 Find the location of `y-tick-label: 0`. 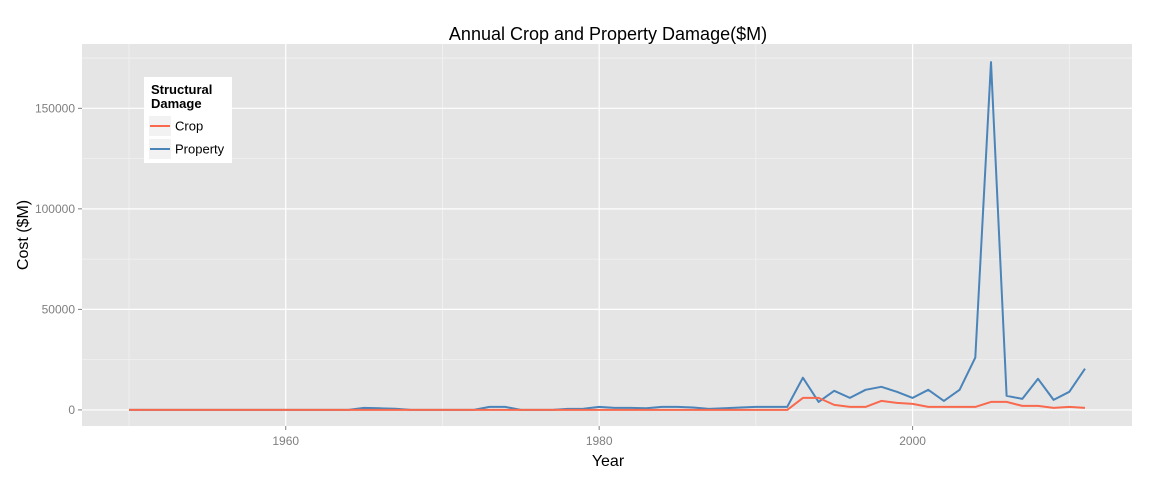

y-tick-label: 0 is located at coordinates (71, 410).